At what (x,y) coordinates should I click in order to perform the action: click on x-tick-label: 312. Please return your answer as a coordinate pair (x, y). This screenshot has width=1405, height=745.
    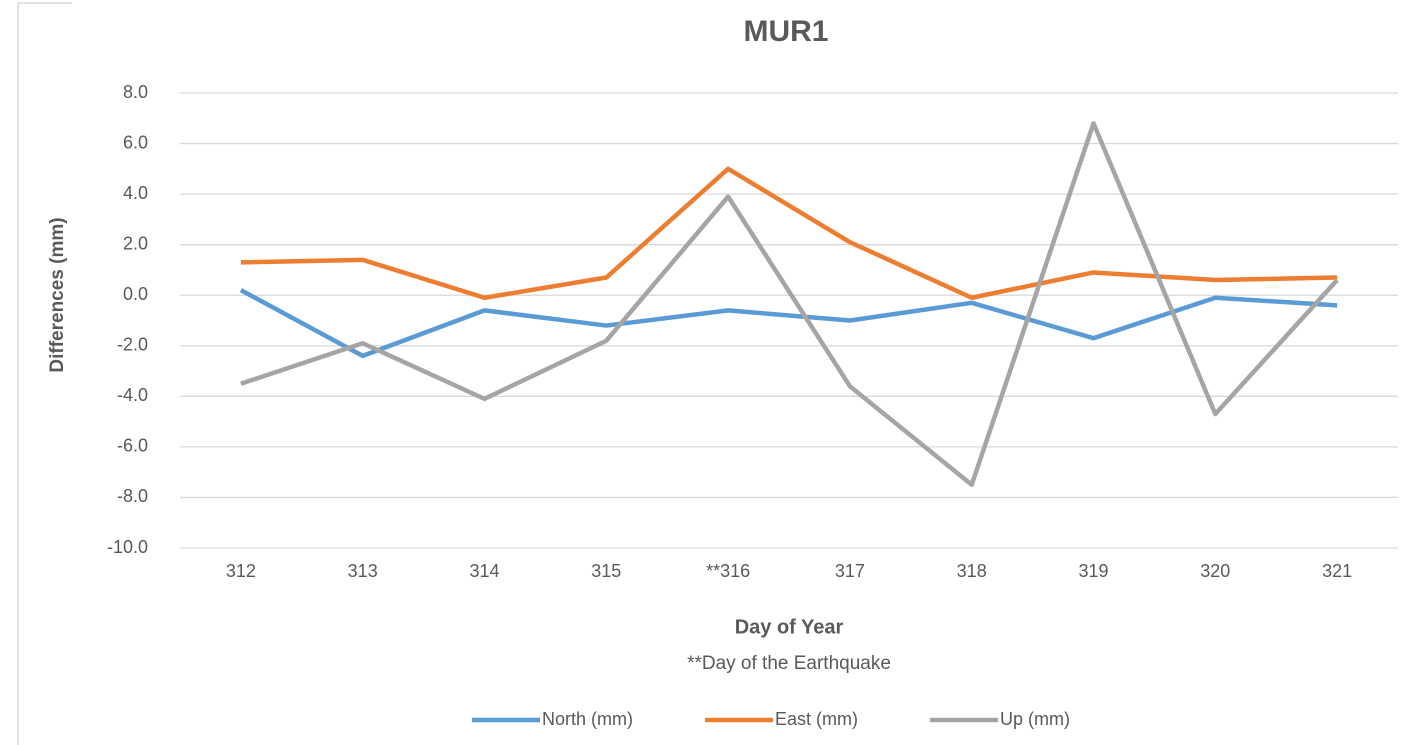
    Looking at the image, I should click on (241, 571).